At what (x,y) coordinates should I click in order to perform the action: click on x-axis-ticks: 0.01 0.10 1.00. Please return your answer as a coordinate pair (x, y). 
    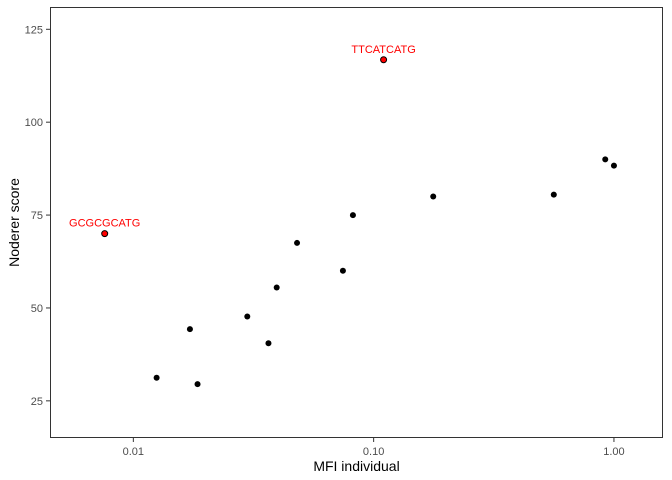
    Looking at the image, I should click on (374, 448).